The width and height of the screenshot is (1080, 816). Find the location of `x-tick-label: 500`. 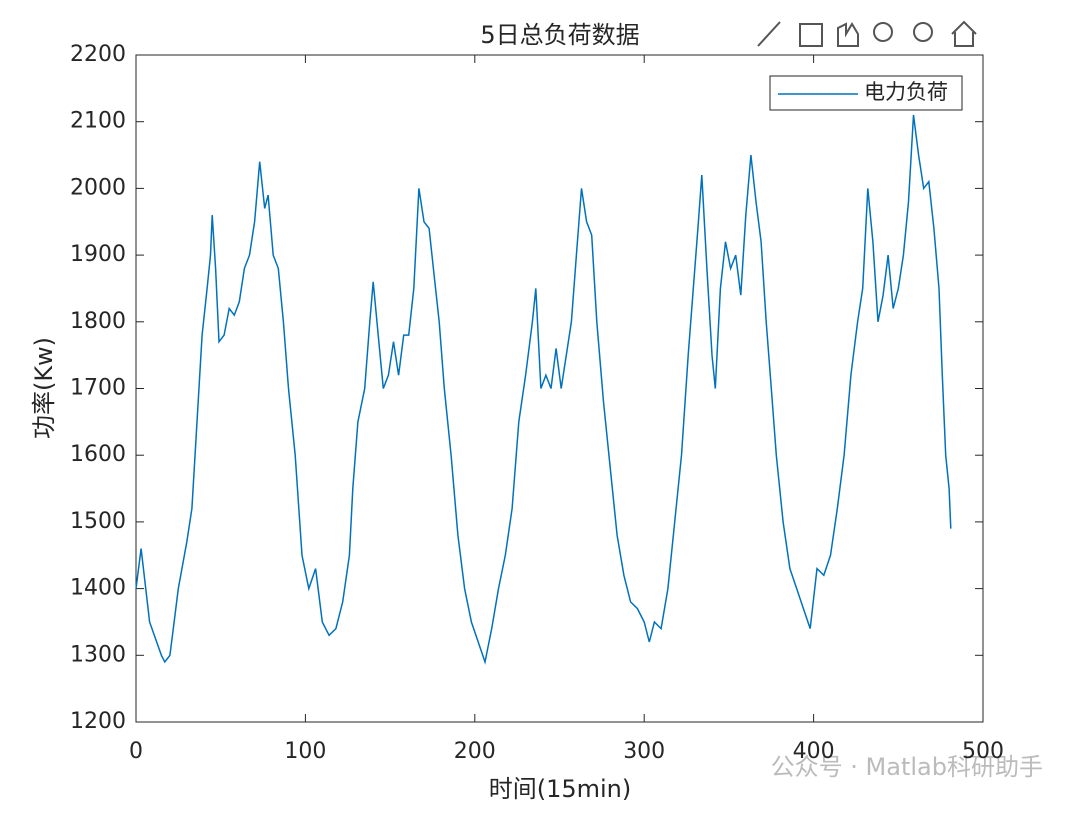

x-tick-label: 500 is located at coordinates (983, 751).